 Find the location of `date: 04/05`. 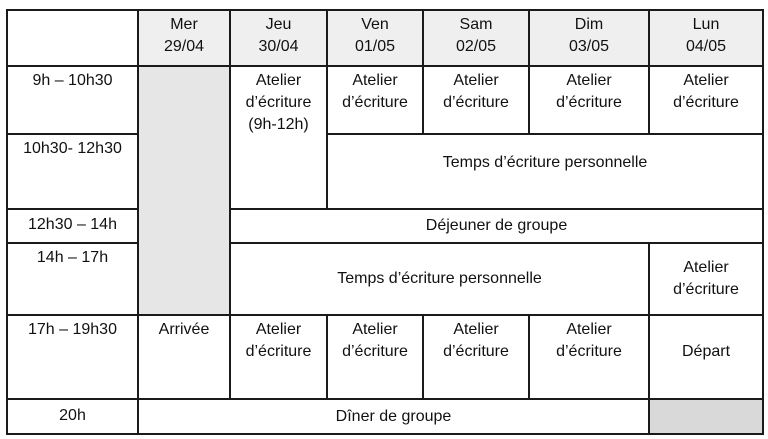

date: 04/05 is located at coordinates (706, 46).